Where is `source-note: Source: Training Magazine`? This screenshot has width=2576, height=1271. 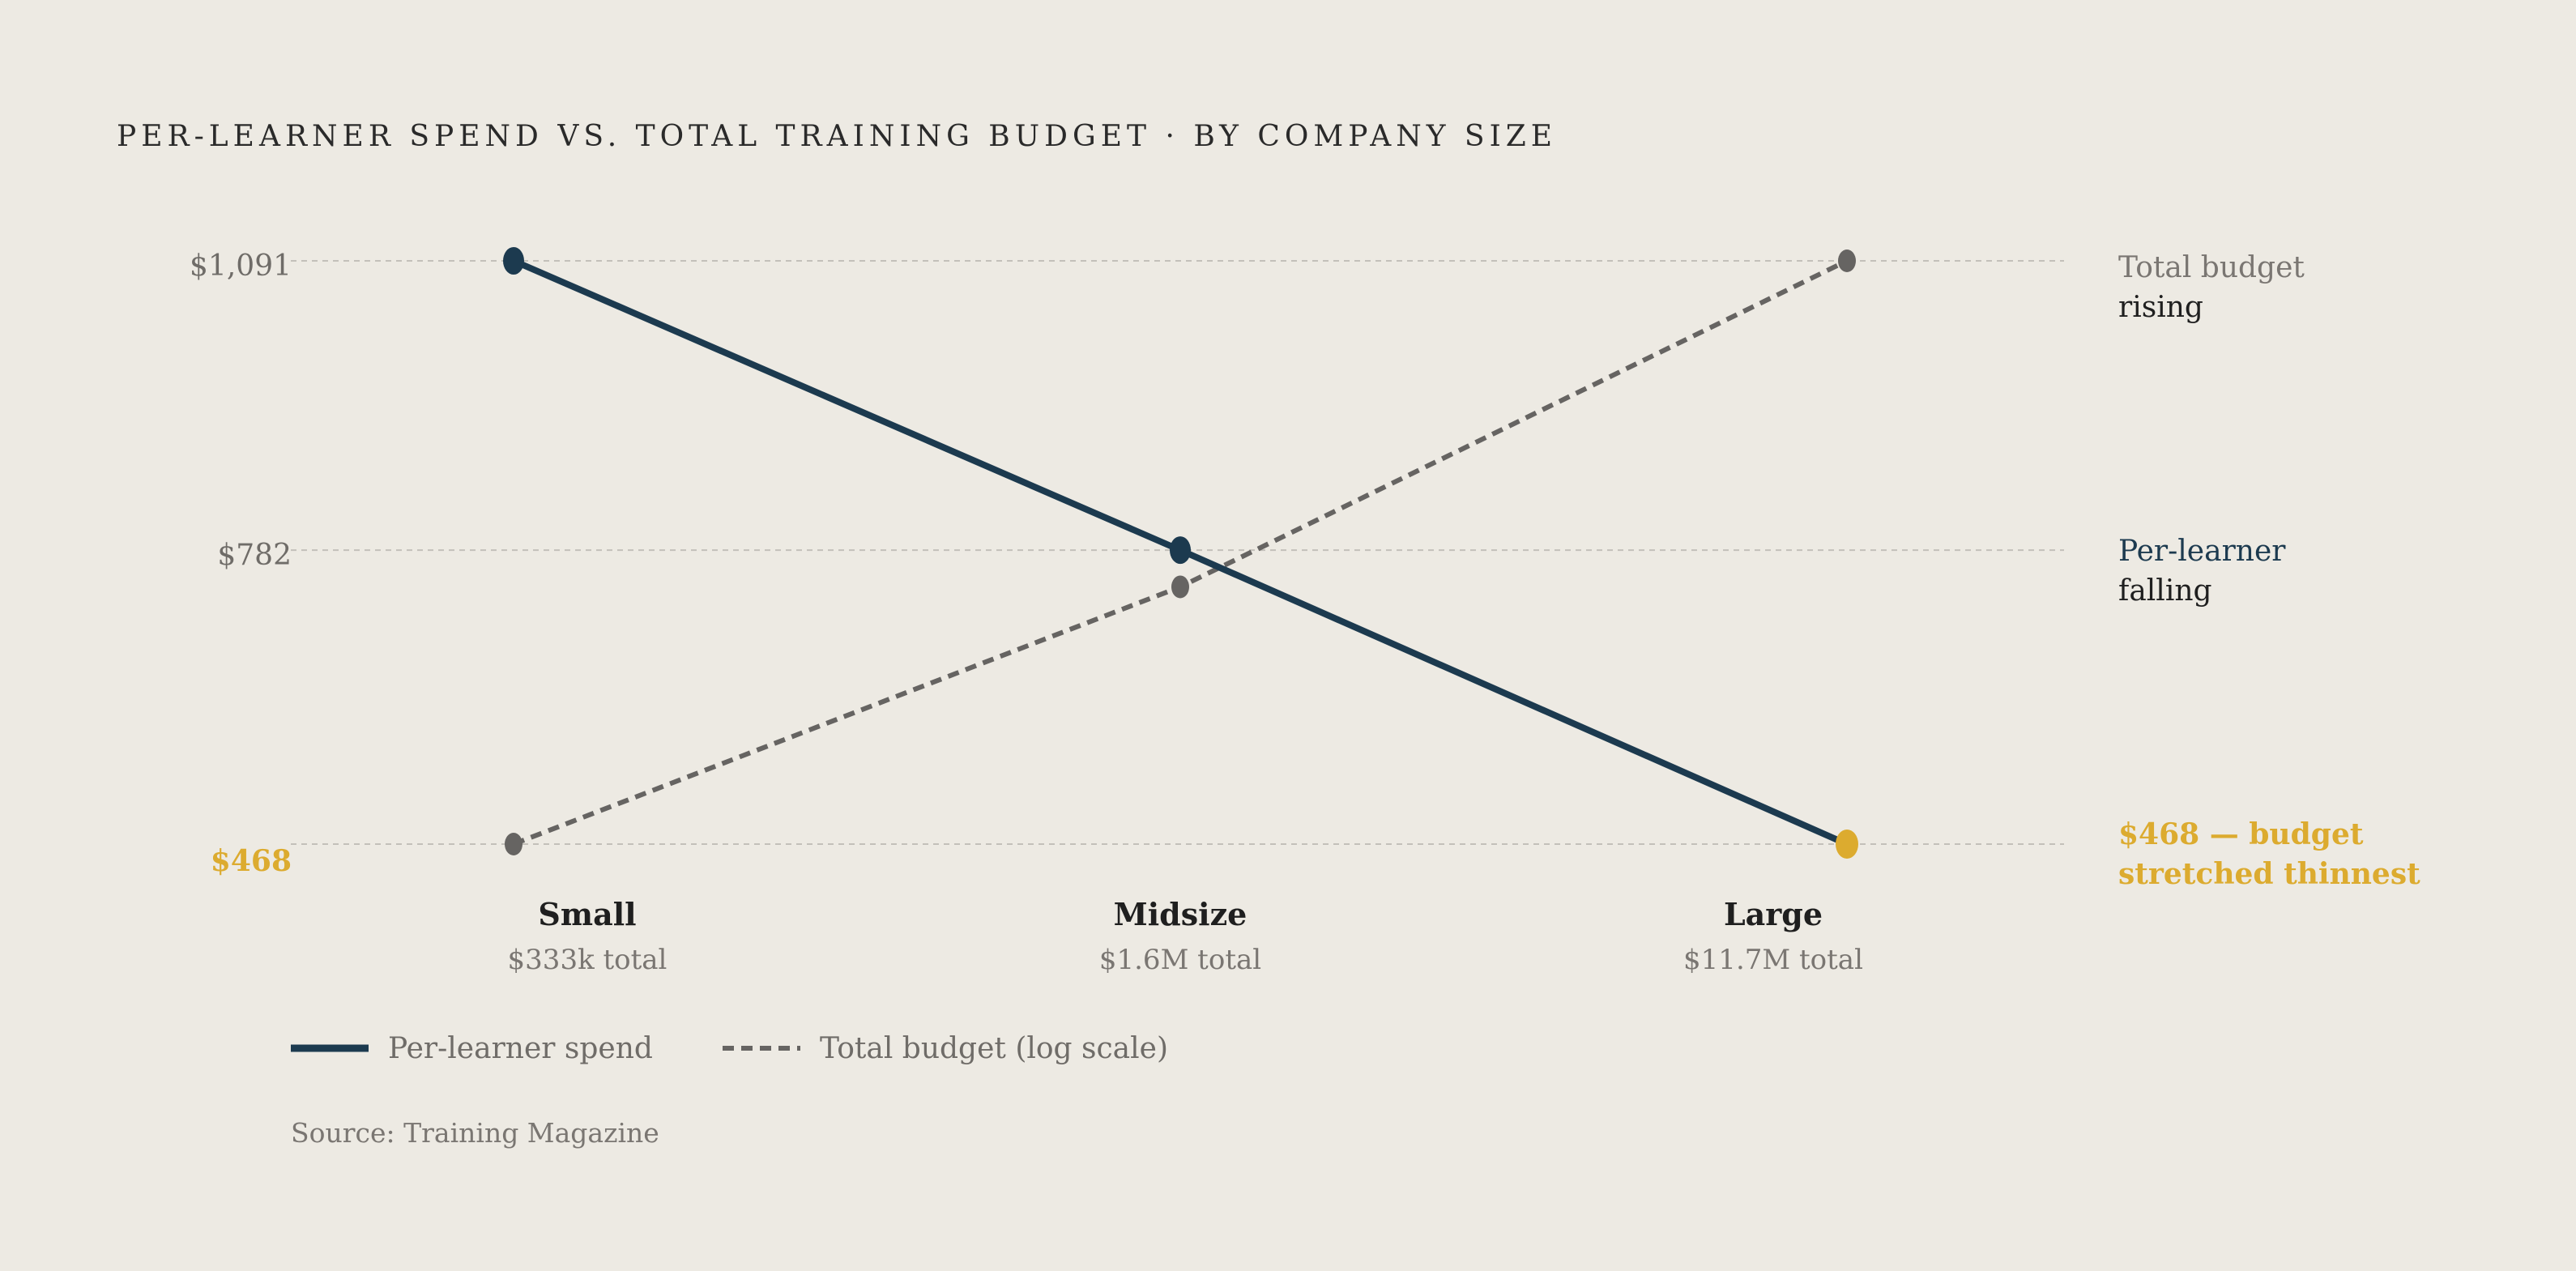 source-note: Source: Training Magazine is located at coordinates (475, 1133).